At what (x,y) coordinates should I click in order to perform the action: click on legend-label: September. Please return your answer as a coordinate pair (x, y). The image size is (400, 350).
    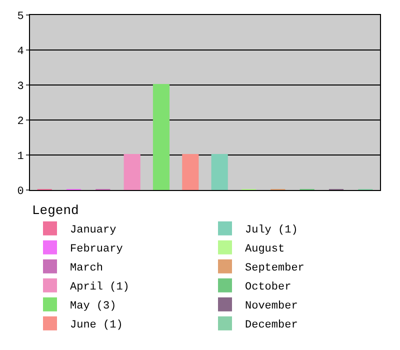
    Looking at the image, I should click on (274, 268).